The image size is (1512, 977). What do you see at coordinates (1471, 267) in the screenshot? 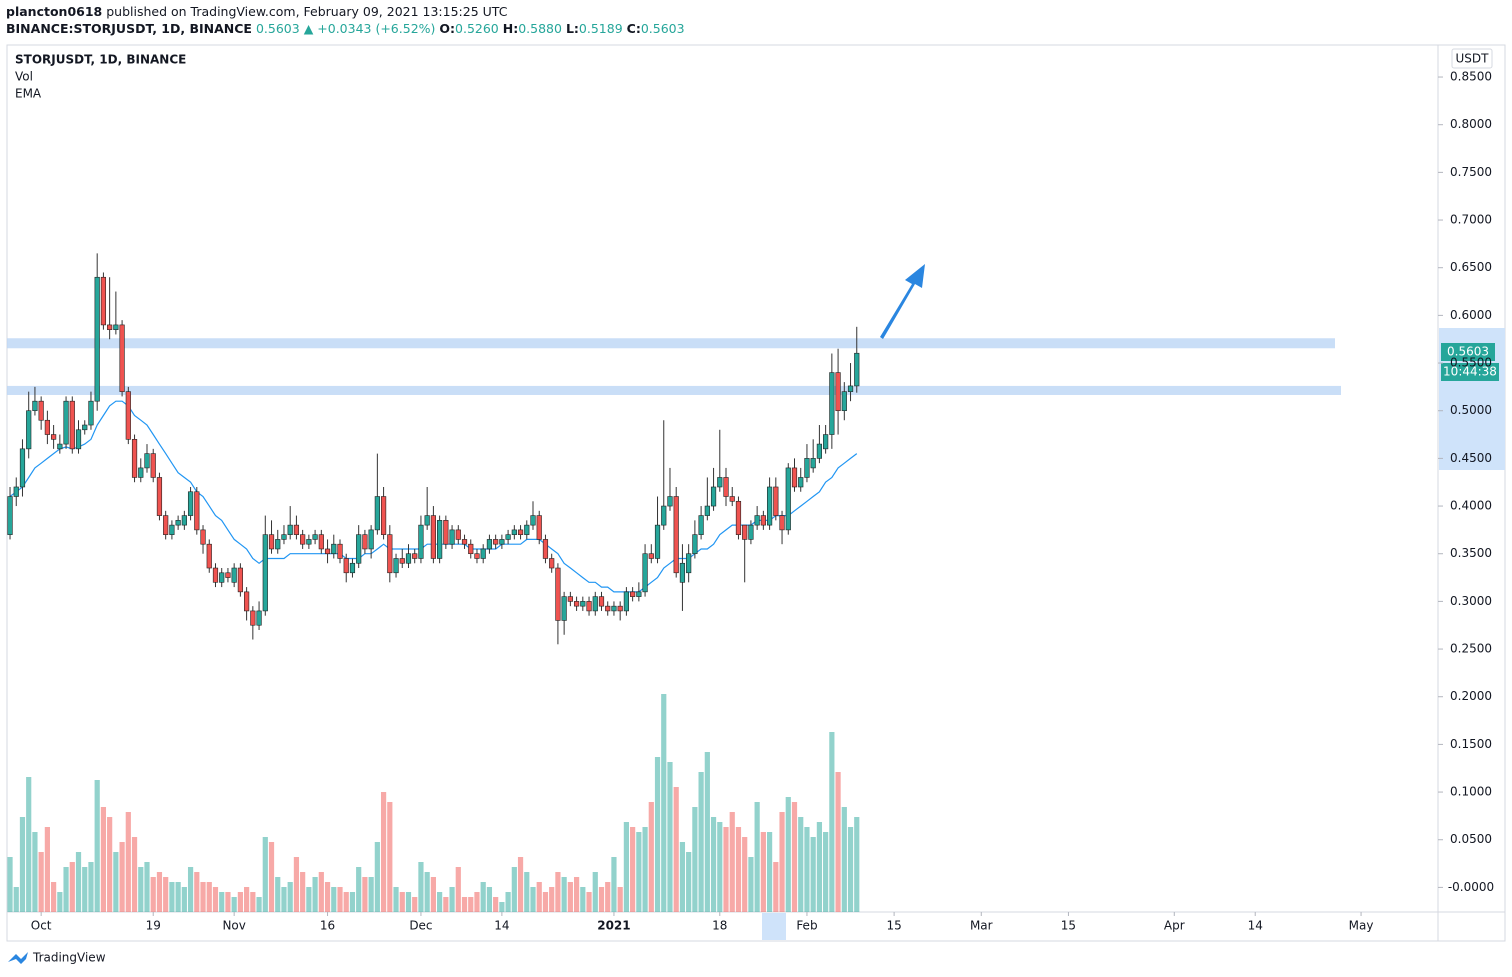
I see `y-tick-label: 0.6500` at bounding box center [1471, 267].